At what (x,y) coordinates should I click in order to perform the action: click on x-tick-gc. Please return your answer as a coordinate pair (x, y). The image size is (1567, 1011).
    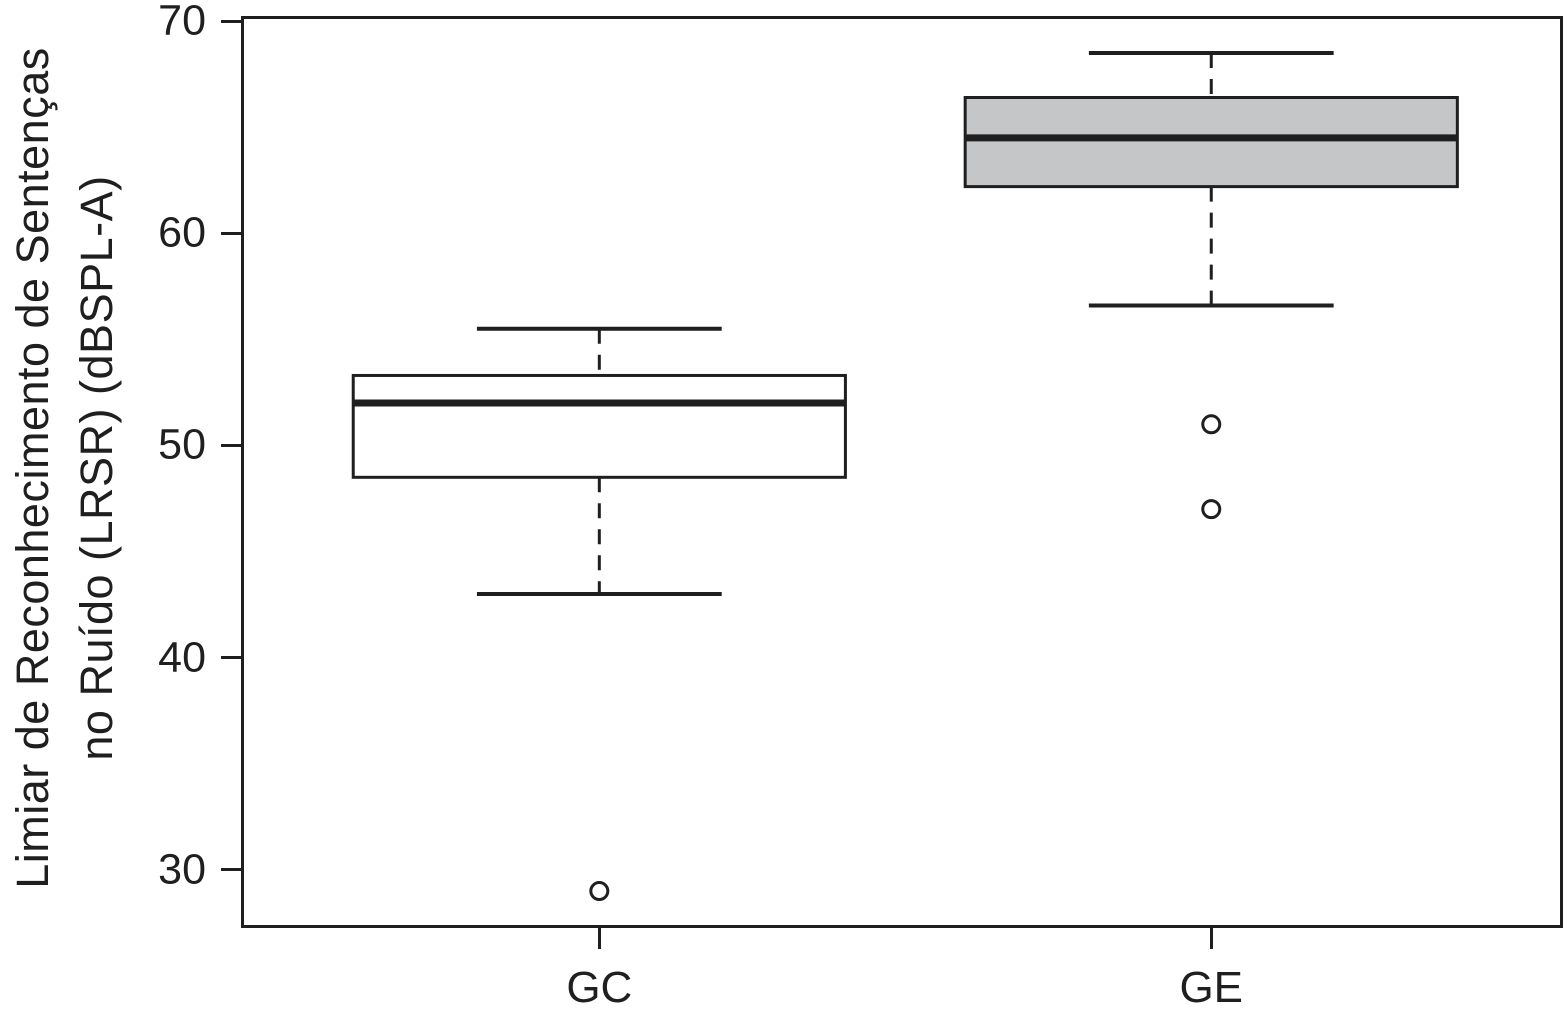
    Looking at the image, I should click on (599, 938).